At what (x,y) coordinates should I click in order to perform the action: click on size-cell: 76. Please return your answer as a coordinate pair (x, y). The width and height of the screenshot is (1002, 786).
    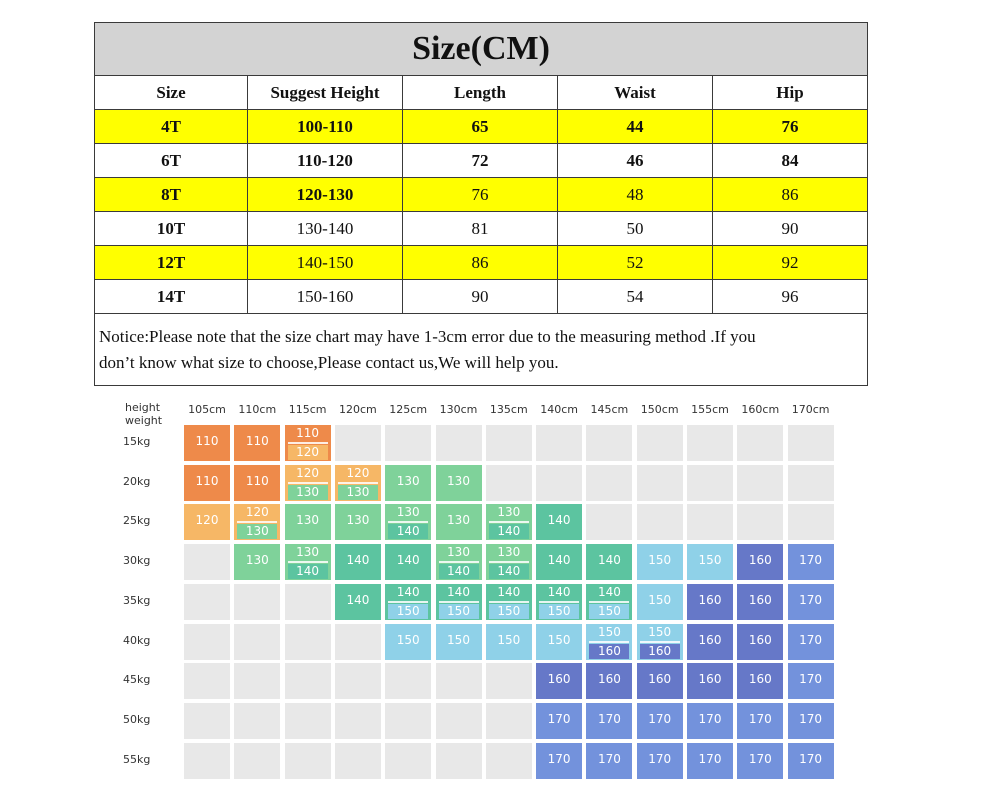
    Looking at the image, I should click on (790, 126).